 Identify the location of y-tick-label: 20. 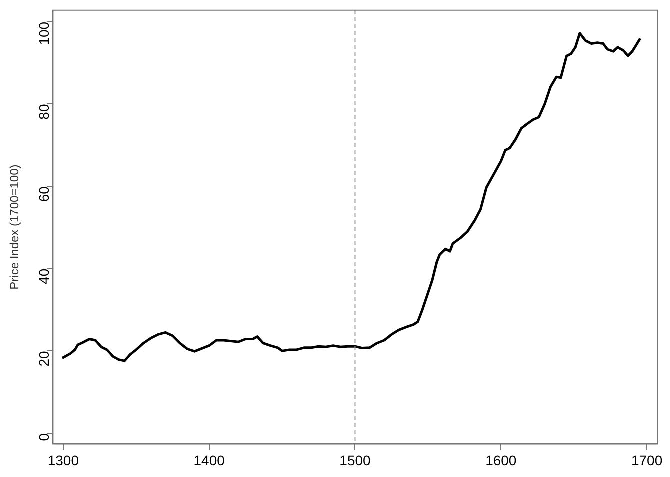
(44, 358).